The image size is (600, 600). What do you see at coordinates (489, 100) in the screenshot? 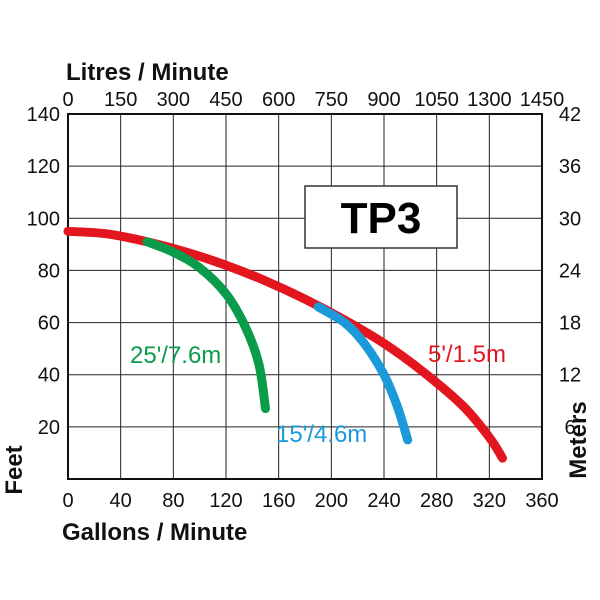
I see `x2-tick-label: 1300` at bounding box center [489, 100].